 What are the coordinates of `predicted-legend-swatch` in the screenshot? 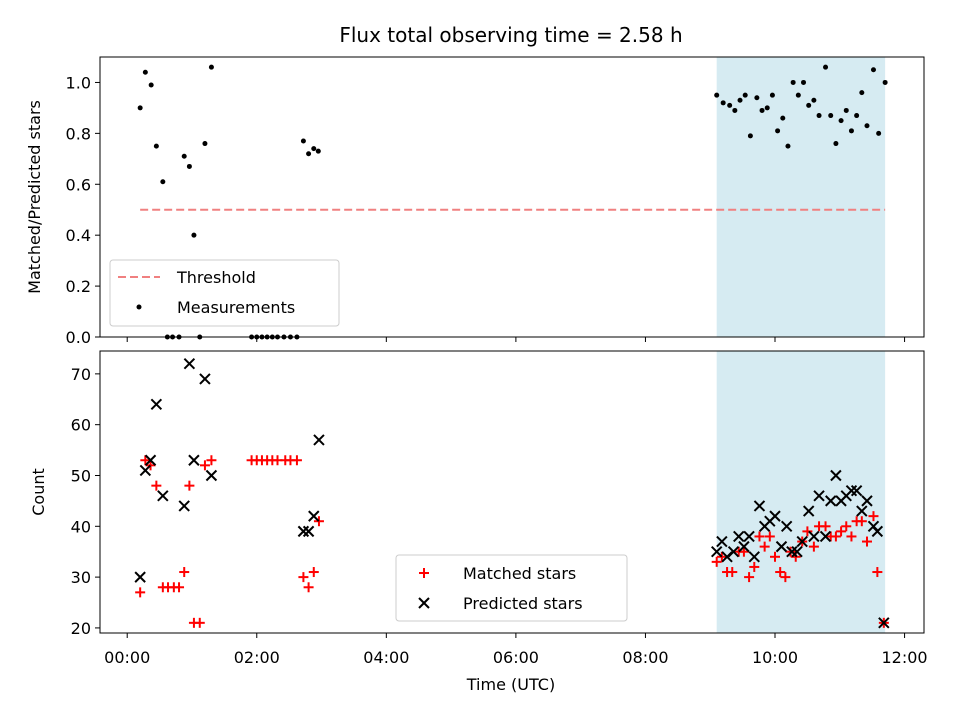 It's located at (424, 603).